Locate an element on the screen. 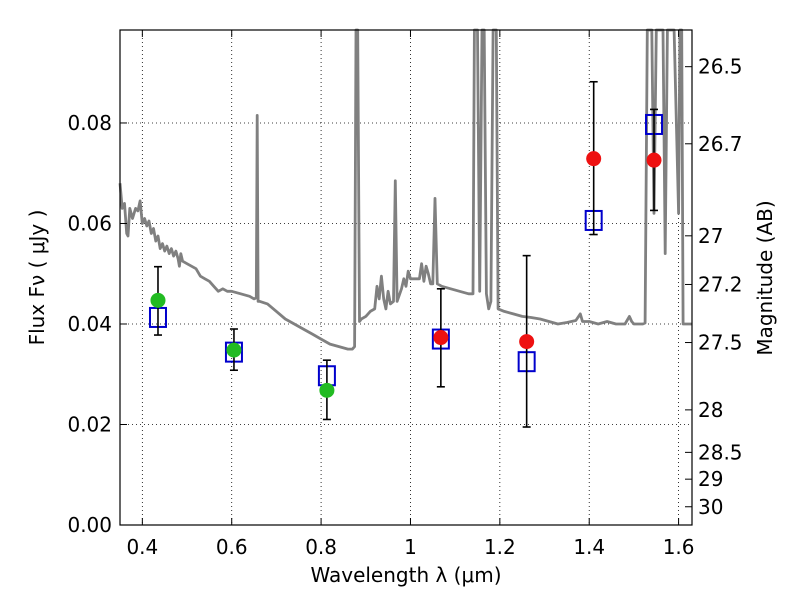 This screenshot has width=800, height=600. x-tick-label: 0.8 is located at coordinates (321, 547).